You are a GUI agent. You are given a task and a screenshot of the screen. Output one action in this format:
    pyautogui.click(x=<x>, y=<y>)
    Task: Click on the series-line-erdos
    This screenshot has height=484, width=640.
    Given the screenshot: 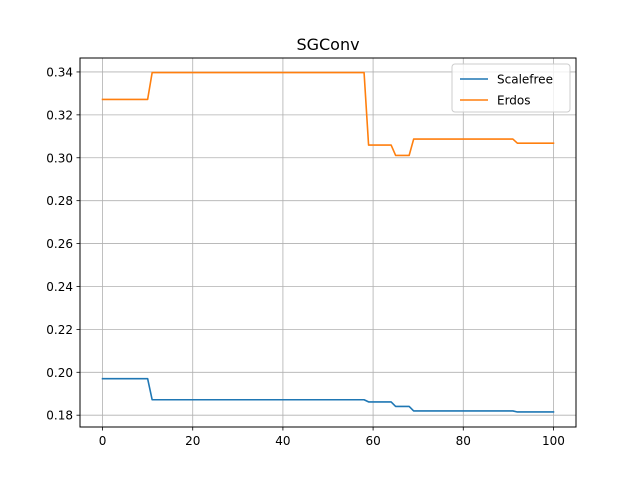 What is the action you would take?
    pyautogui.click(x=328, y=114)
    